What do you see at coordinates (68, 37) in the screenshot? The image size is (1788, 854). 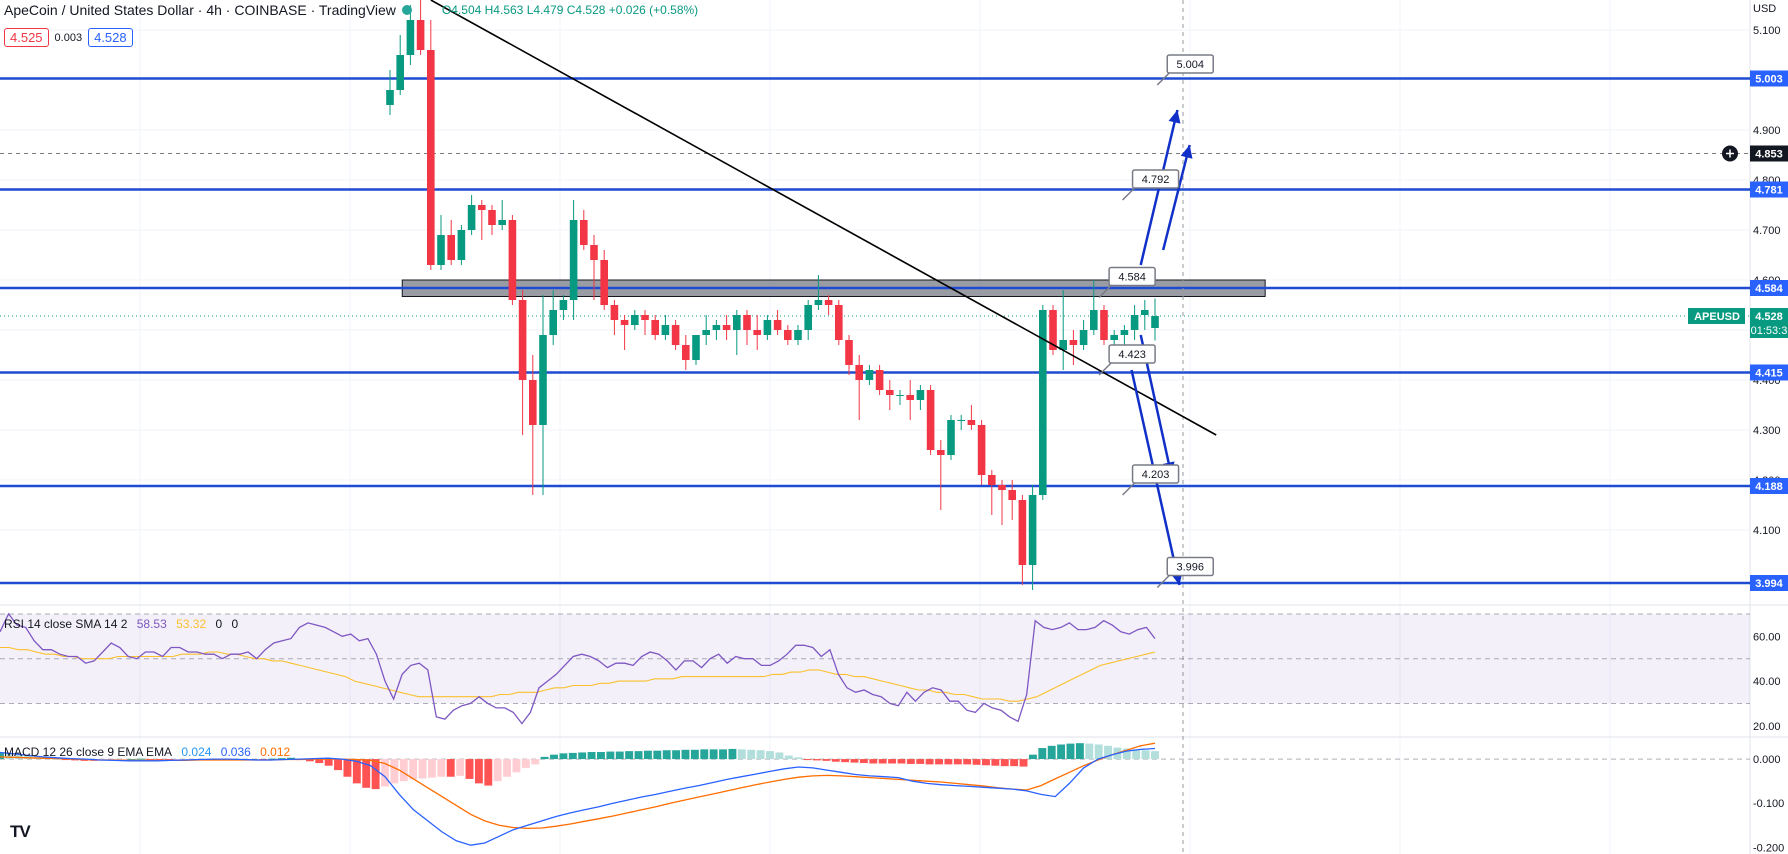 I see `trade-buttons: 4.525 0.003 4.528` at bounding box center [68, 37].